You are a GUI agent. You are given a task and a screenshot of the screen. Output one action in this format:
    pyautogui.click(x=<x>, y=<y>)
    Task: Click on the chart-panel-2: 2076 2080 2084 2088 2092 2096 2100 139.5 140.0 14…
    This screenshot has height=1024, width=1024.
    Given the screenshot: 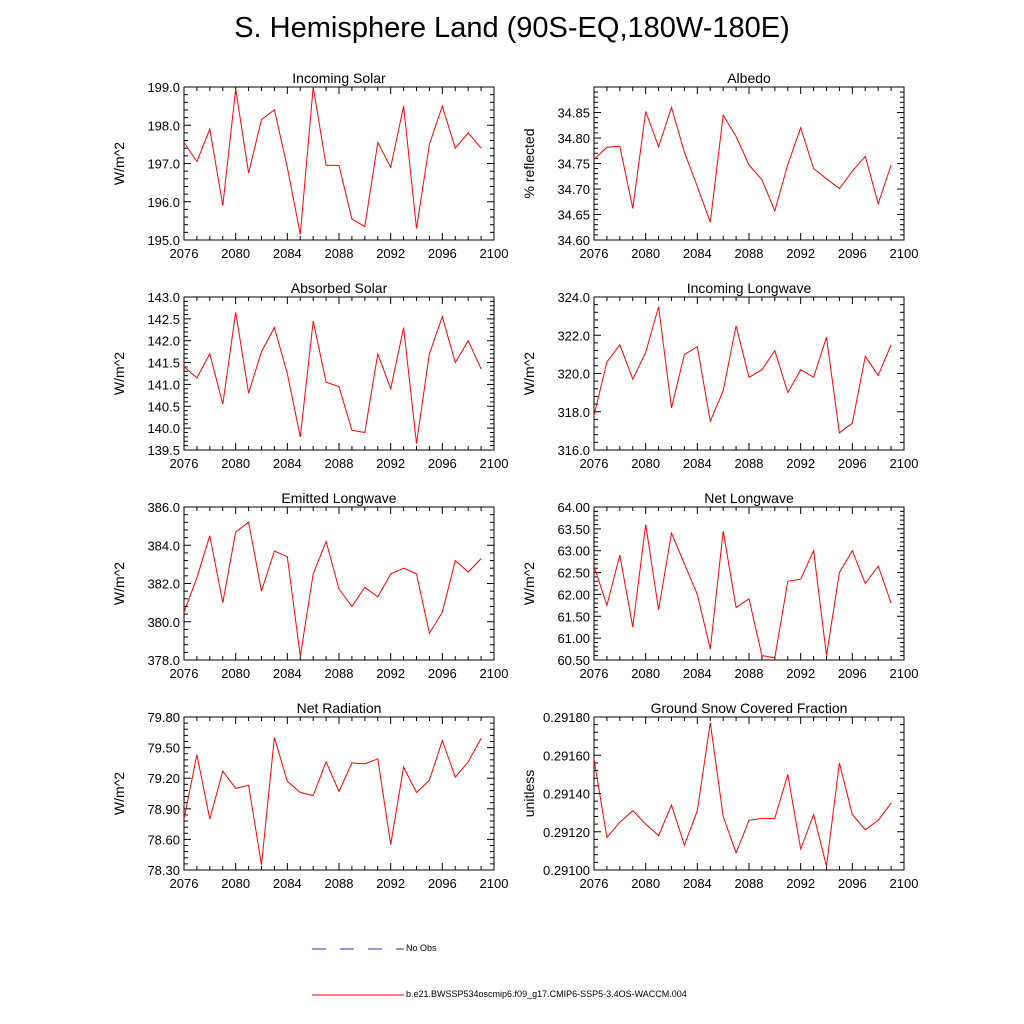 What is the action you would take?
    pyautogui.click(x=309, y=375)
    